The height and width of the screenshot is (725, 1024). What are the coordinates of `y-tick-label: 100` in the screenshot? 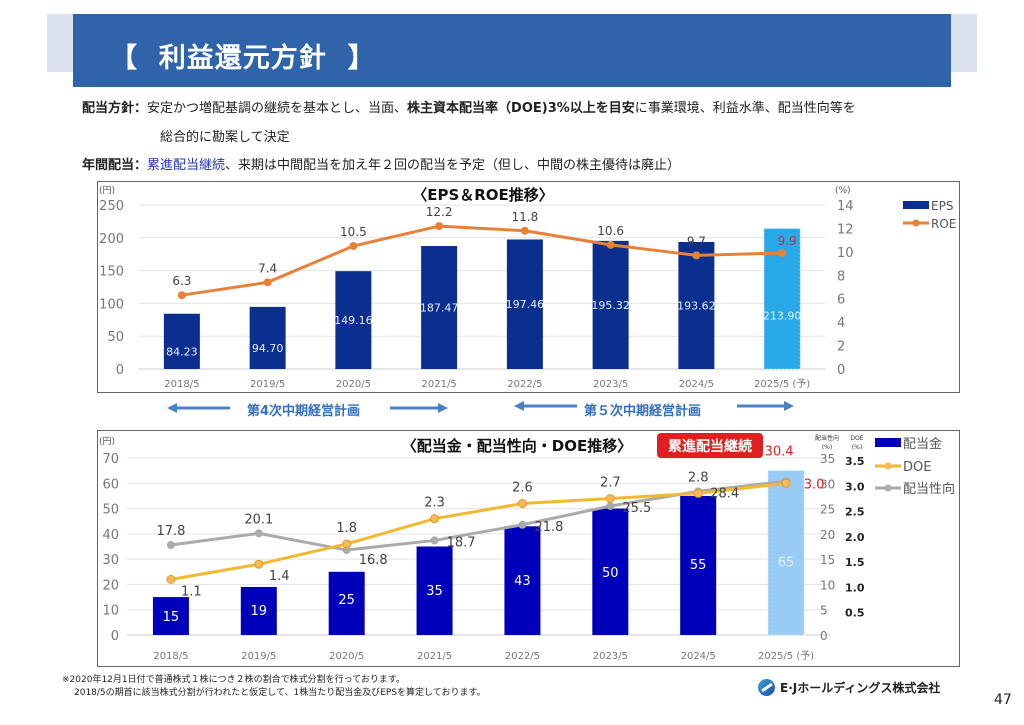 It's located at (111, 304).